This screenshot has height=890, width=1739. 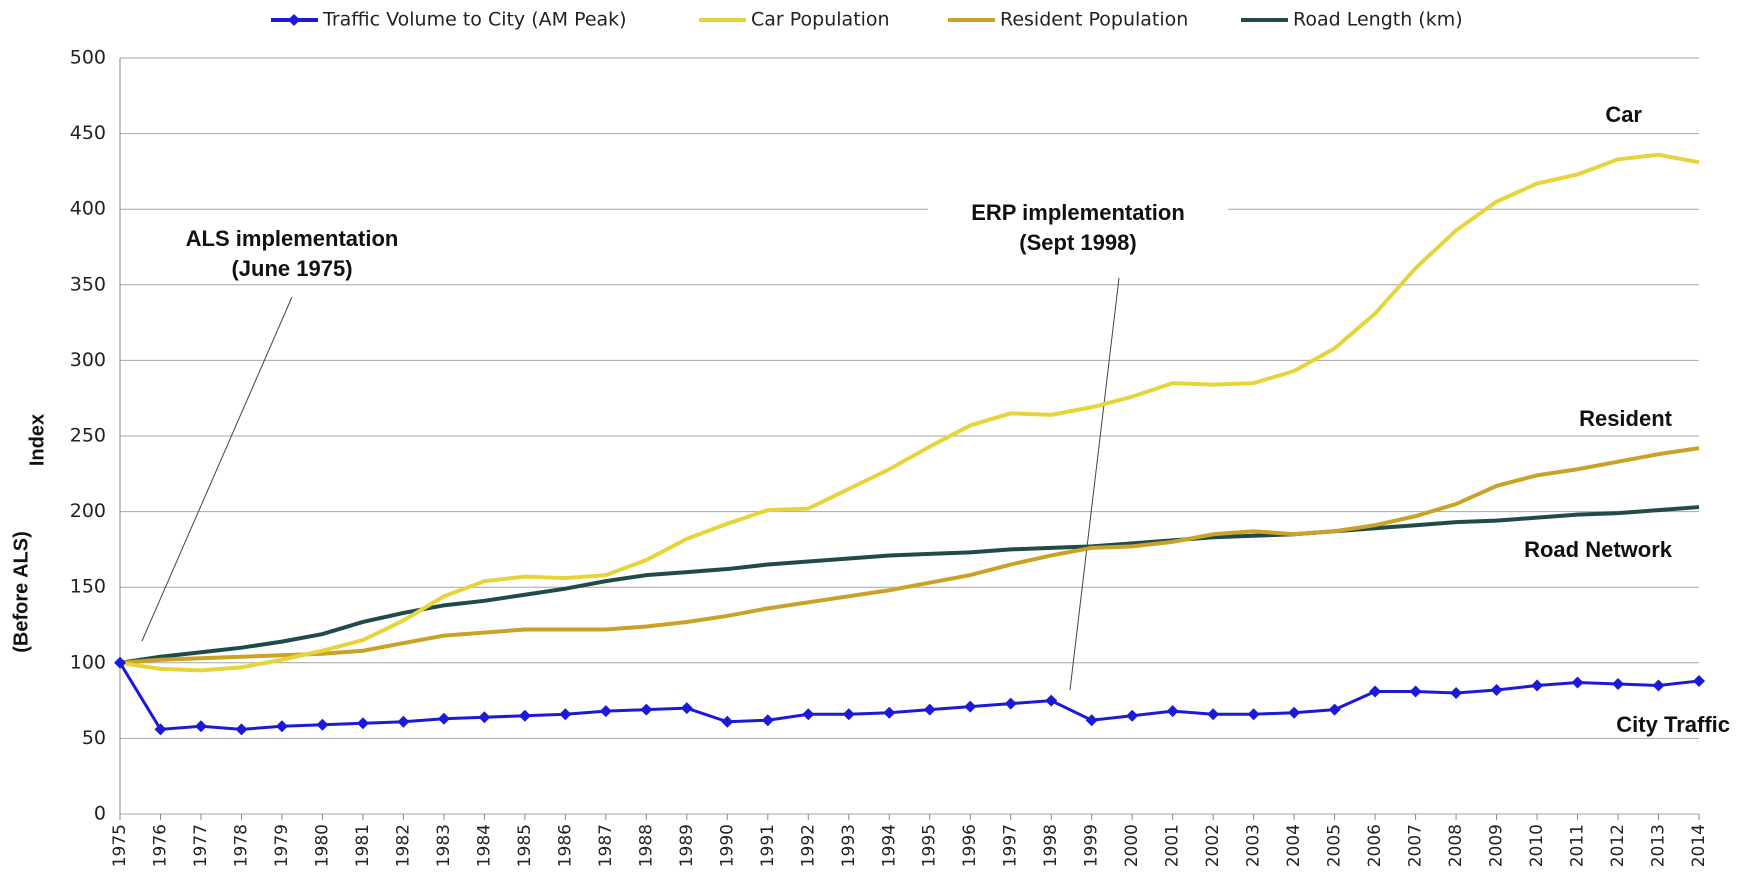 What do you see at coordinates (88, 58) in the screenshot?
I see `y-tick-label: 500` at bounding box center [88, 58].